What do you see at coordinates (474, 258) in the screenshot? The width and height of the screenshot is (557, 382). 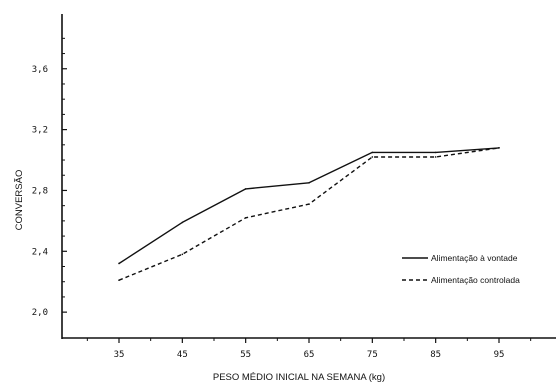 I see `legend-label: Alimentação à vontade` at bounding box center [474, 258].